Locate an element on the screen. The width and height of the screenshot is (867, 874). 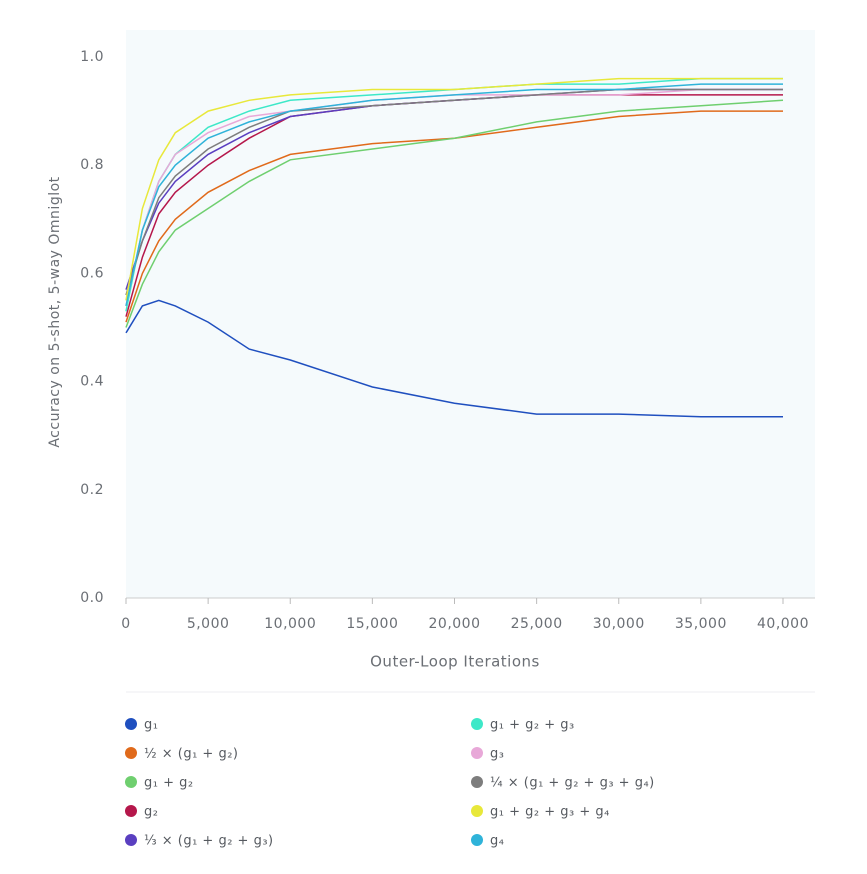
x-tick-label: 0 is located at coordinates (125, 624).